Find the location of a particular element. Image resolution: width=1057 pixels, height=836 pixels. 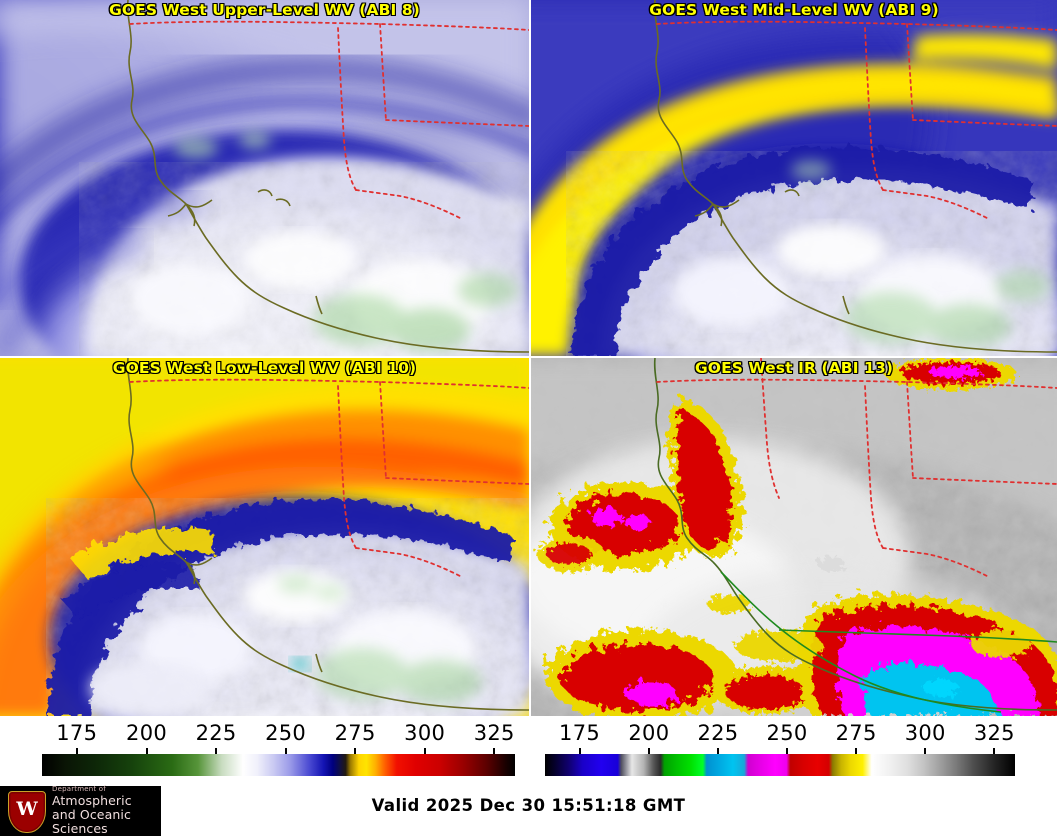

cb-left-tick-225: 225 is located at coordinates (216, 733).